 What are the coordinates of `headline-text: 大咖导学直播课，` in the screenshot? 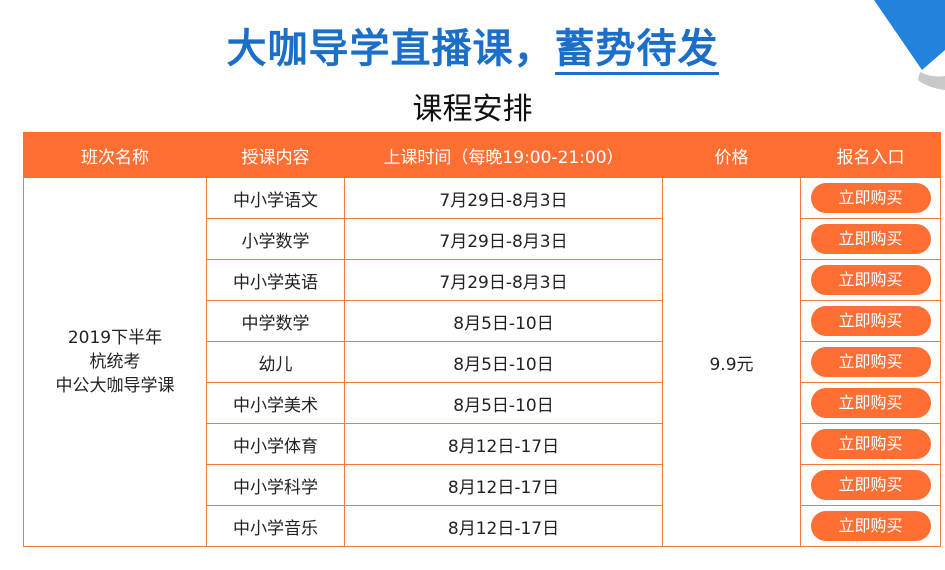 It's located at (390, 49).